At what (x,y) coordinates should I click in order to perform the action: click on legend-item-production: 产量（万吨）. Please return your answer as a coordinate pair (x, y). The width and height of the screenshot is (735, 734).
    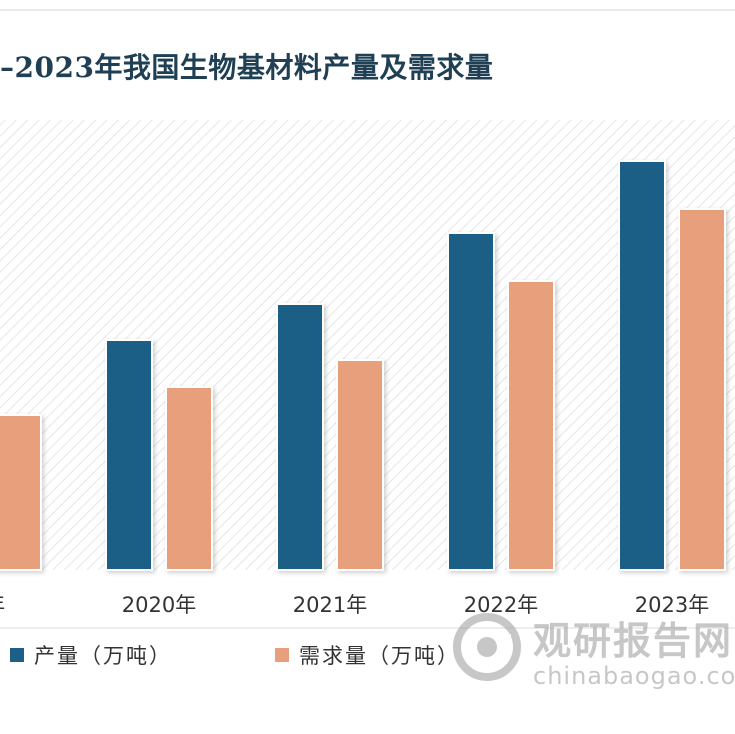
    Looking at the image, I should click on (91, 655).